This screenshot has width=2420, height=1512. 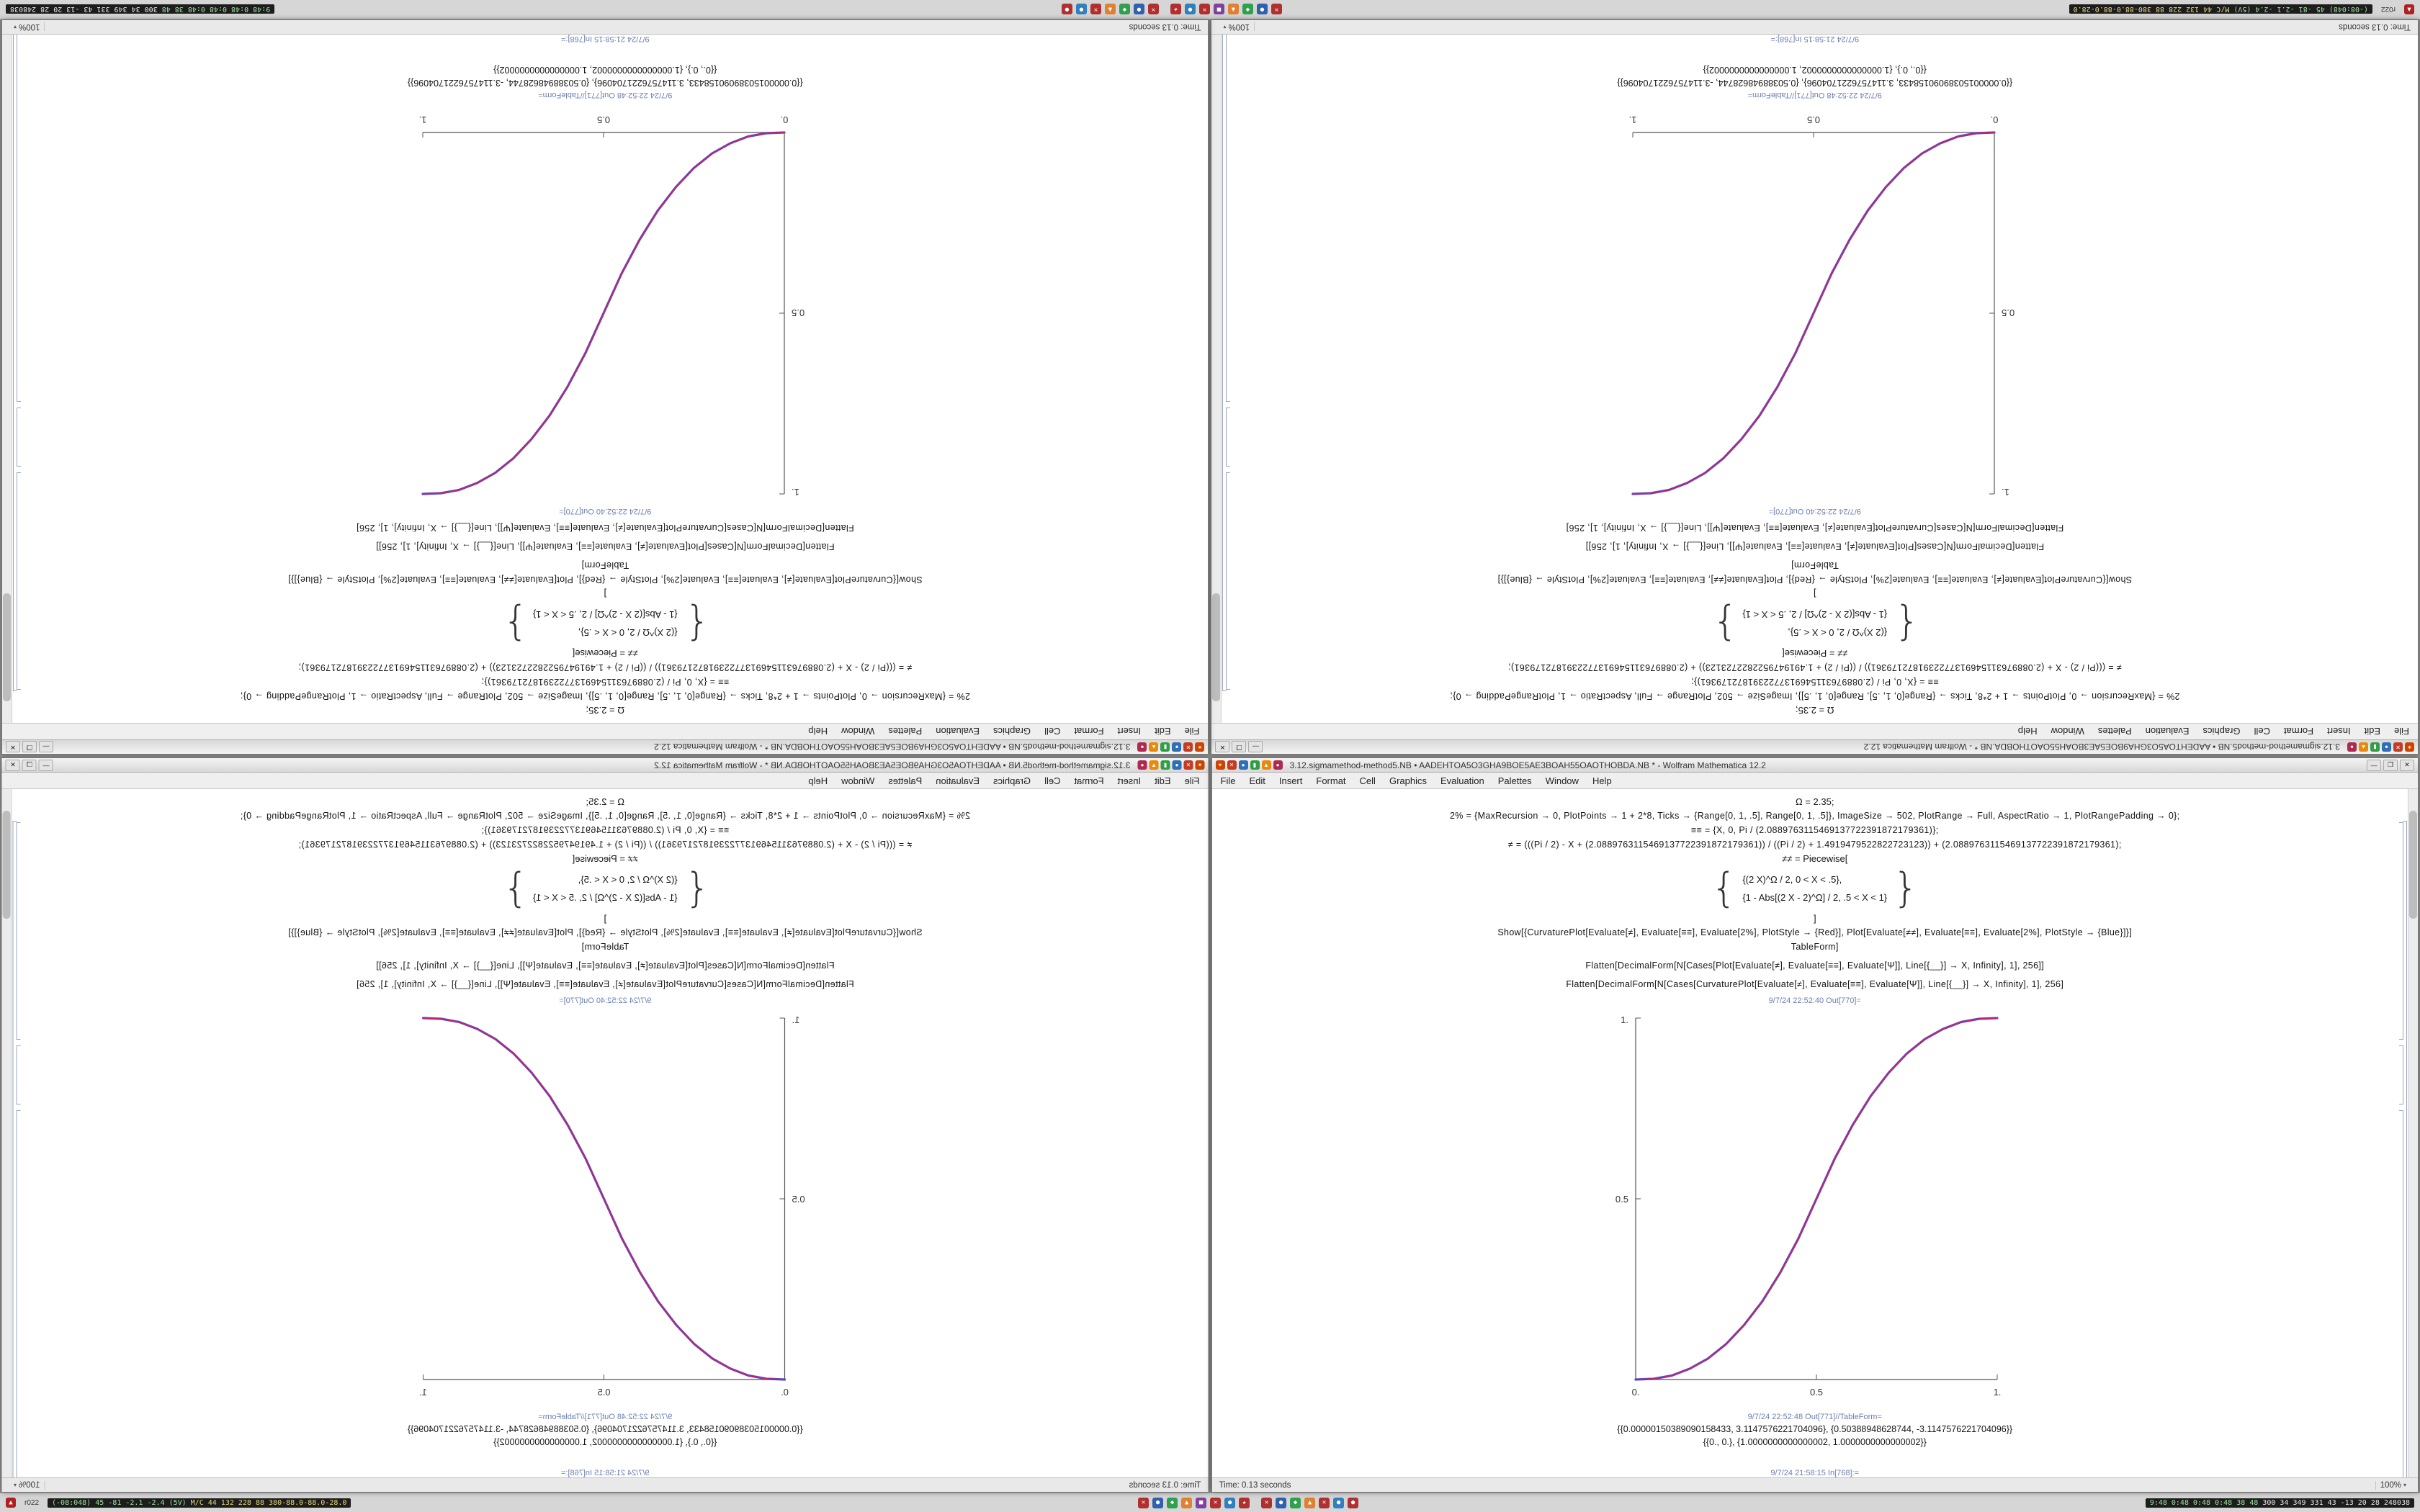 What do you see at coordinates (29, 765) in the screenshot?
I see `maximize-button: ❐` at bounding box center [29, 765].